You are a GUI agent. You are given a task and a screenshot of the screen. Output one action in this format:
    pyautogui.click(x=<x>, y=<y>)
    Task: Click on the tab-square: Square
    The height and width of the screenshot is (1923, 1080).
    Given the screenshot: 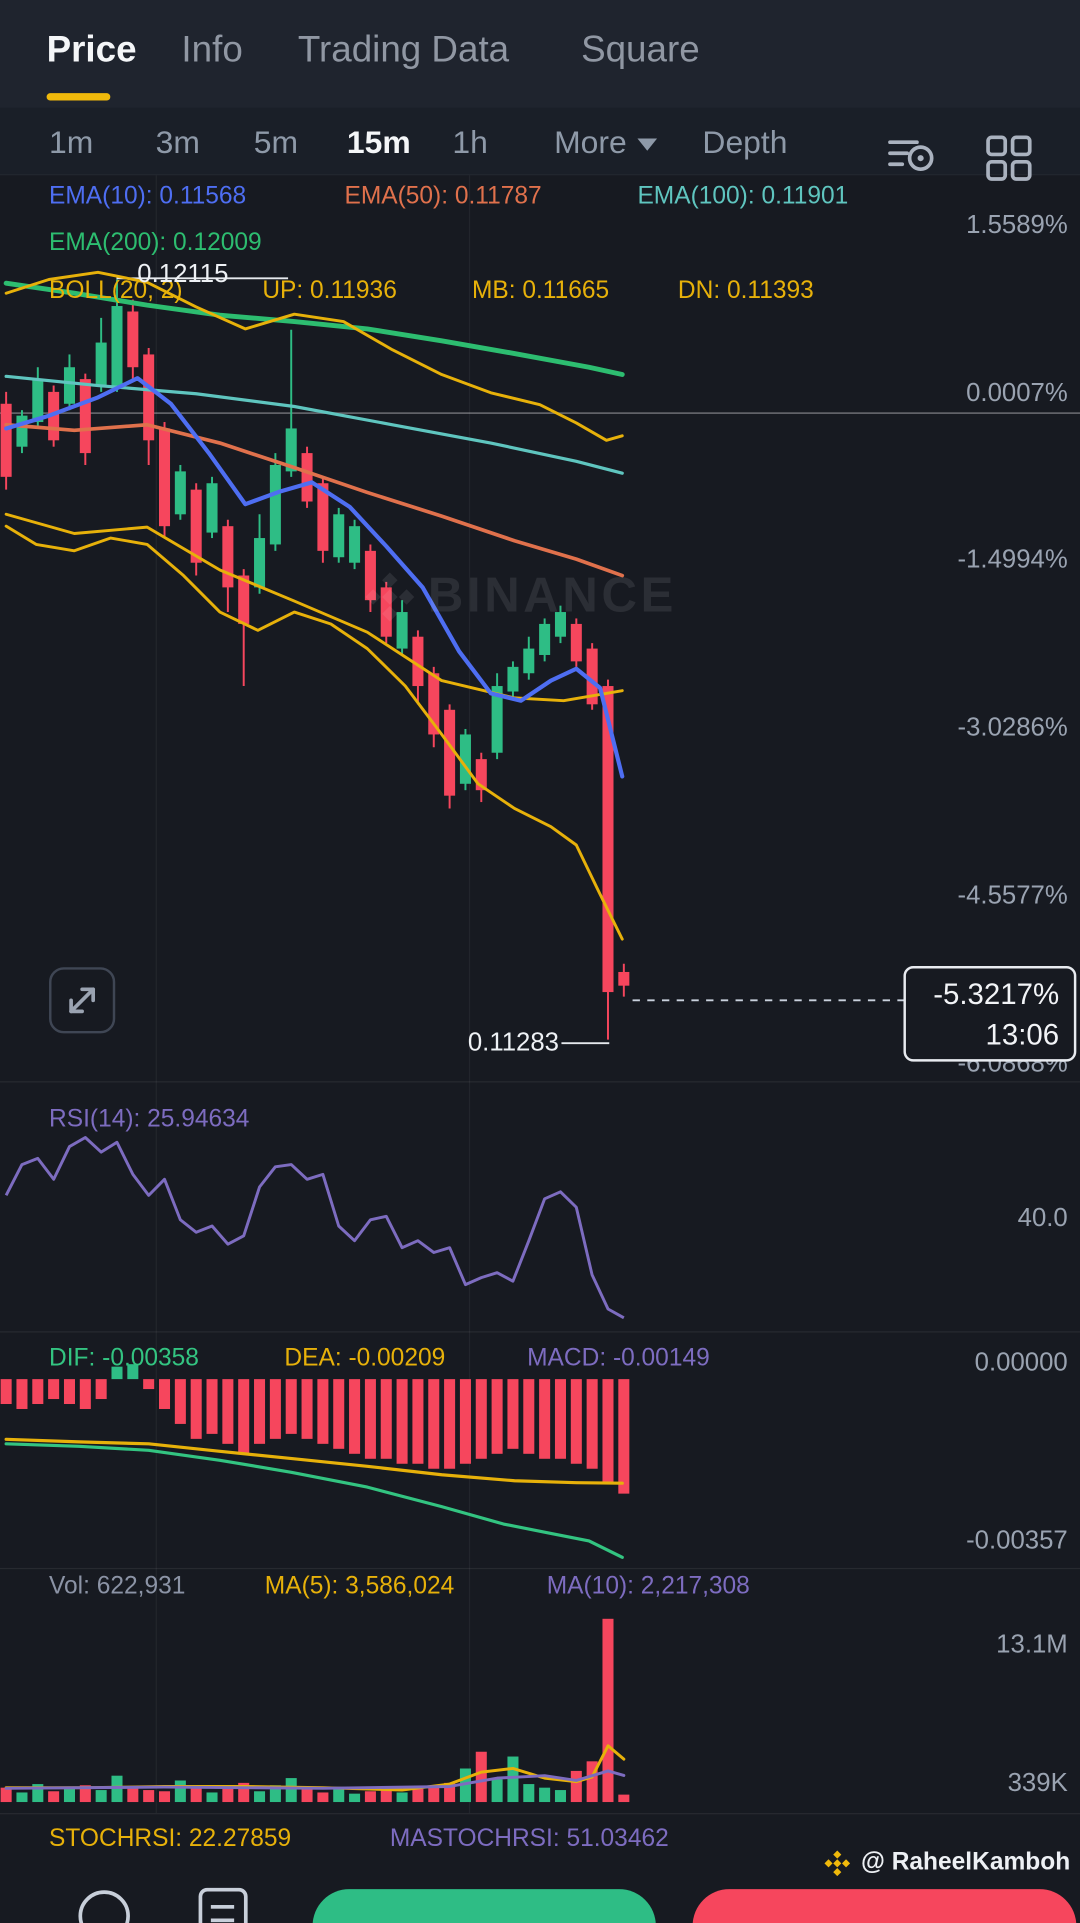 What is the action you would take?
    pyautogui.click(x=640, y=49)
    